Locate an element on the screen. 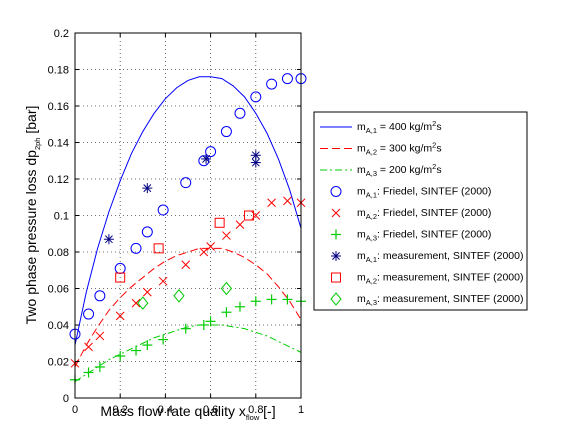  y-tick-label: 0.2 is located at coordinates (61, 34).